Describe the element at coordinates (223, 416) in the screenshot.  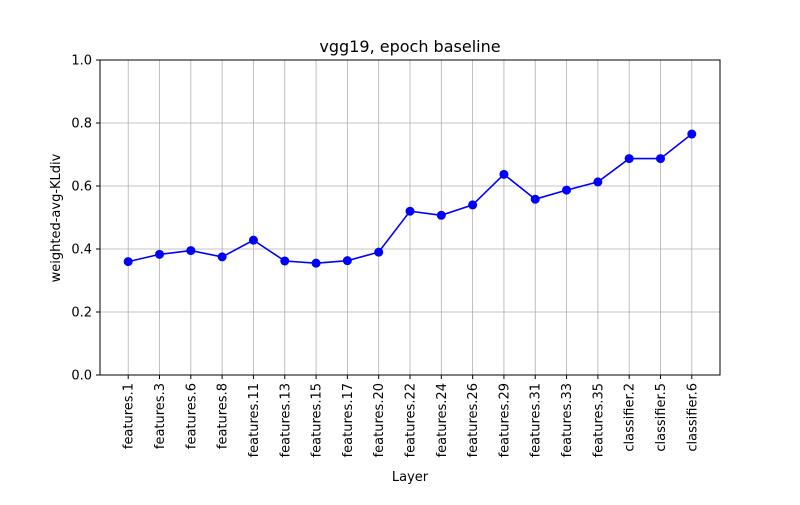
I see `x-tick-label: features.8` at that location.